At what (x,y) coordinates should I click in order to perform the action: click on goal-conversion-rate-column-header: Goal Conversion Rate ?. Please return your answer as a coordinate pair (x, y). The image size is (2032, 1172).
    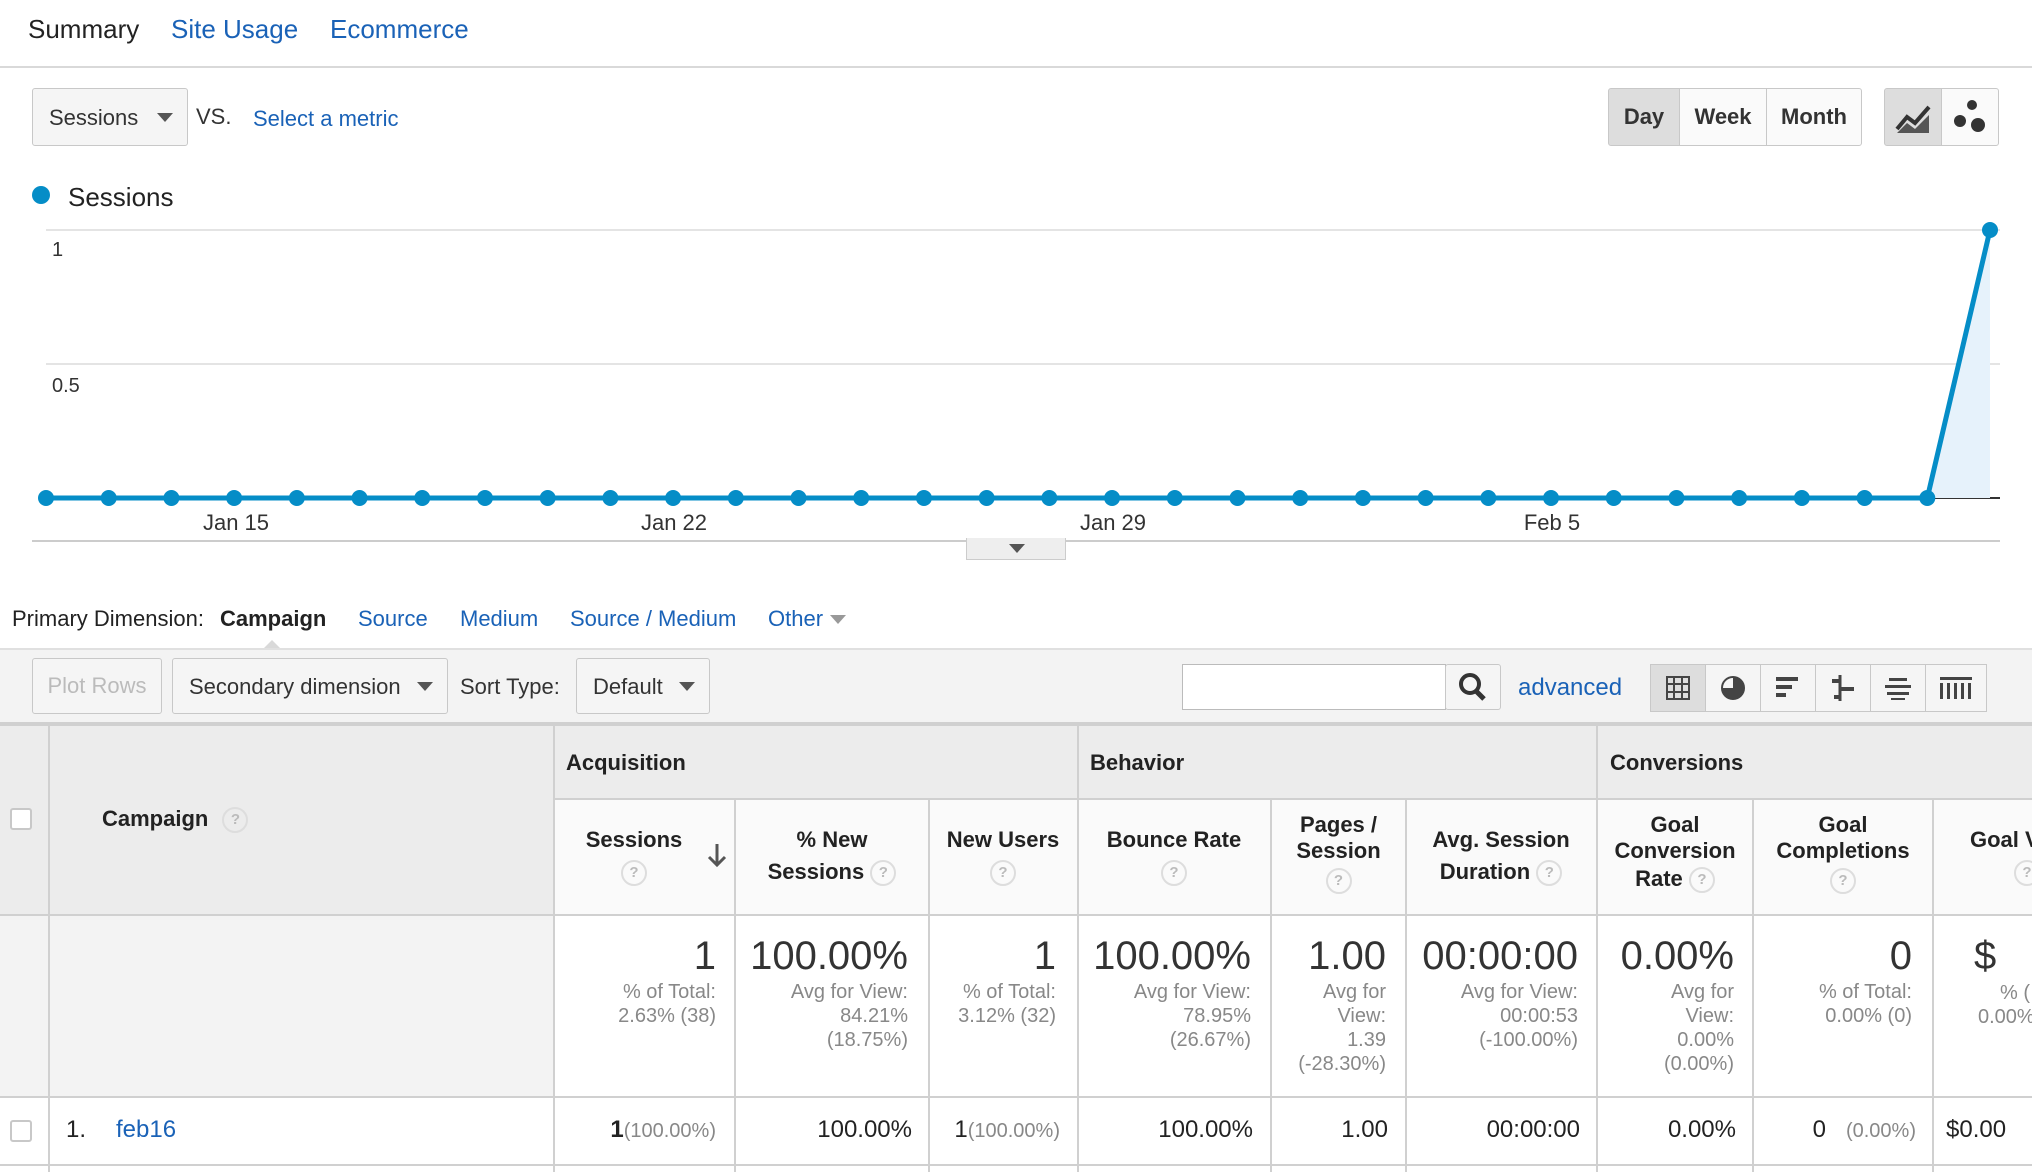
    Looking at the image, I should click on (1675, 853).